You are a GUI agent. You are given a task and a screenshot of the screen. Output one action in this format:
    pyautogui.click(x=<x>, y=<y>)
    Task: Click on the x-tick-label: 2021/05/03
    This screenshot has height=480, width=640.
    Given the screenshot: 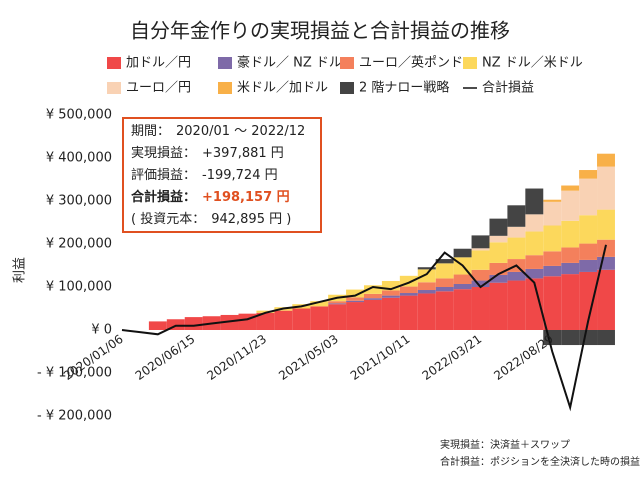 What is the action you would take?
    pyautogui.click(x=308, y=357)
    